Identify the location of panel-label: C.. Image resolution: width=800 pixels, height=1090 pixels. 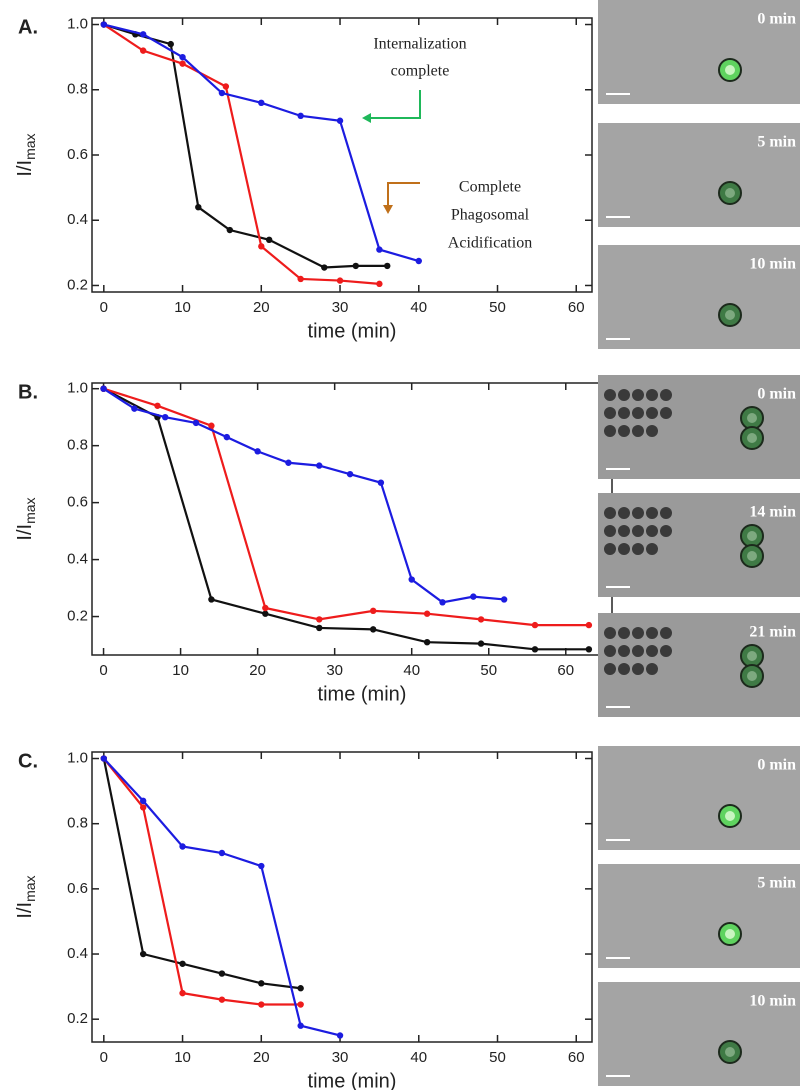
(28, 761).